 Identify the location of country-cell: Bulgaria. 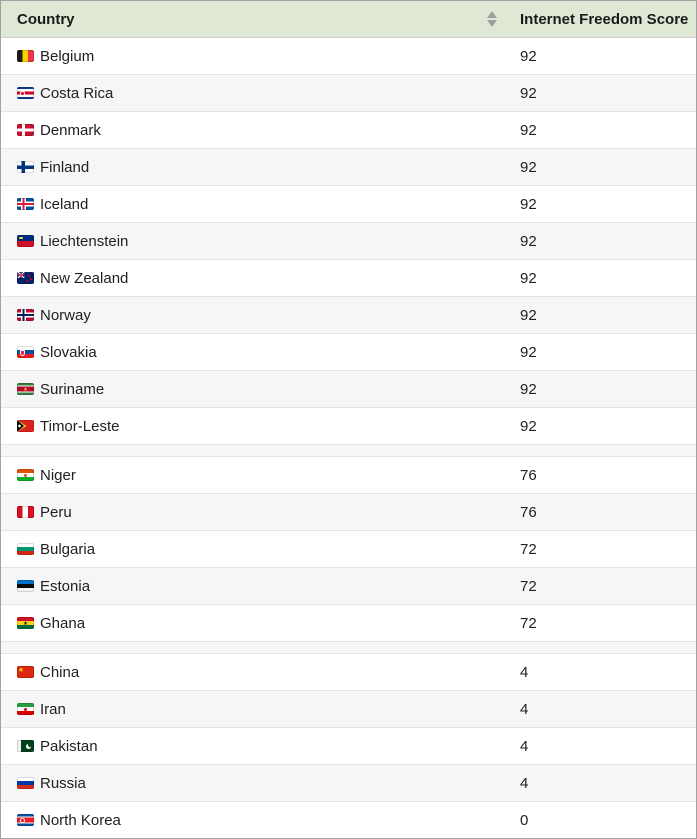
(260, 549).